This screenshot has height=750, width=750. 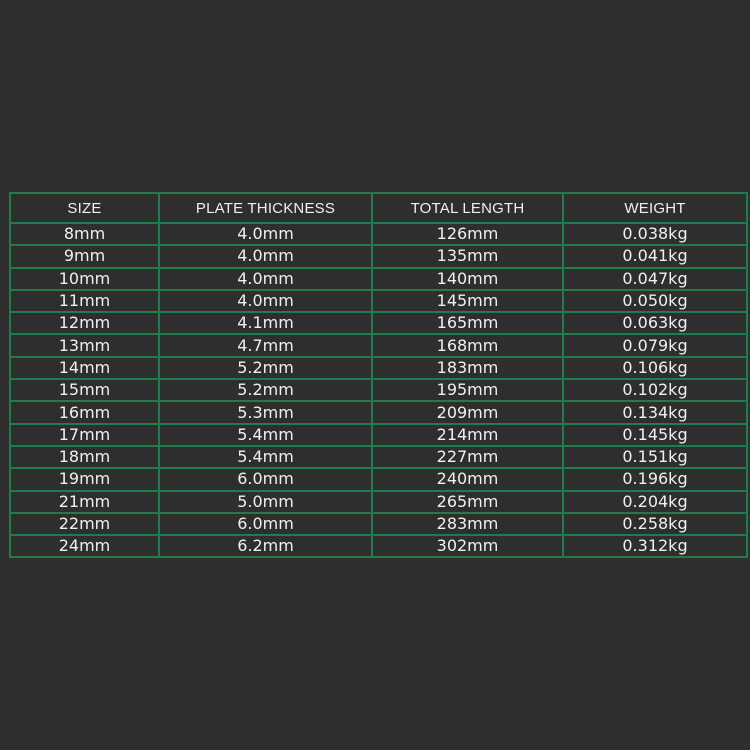 I want to click on table-row: 10mm 4.0mm 140mm 0.047kg, so click(x=378, y=278).